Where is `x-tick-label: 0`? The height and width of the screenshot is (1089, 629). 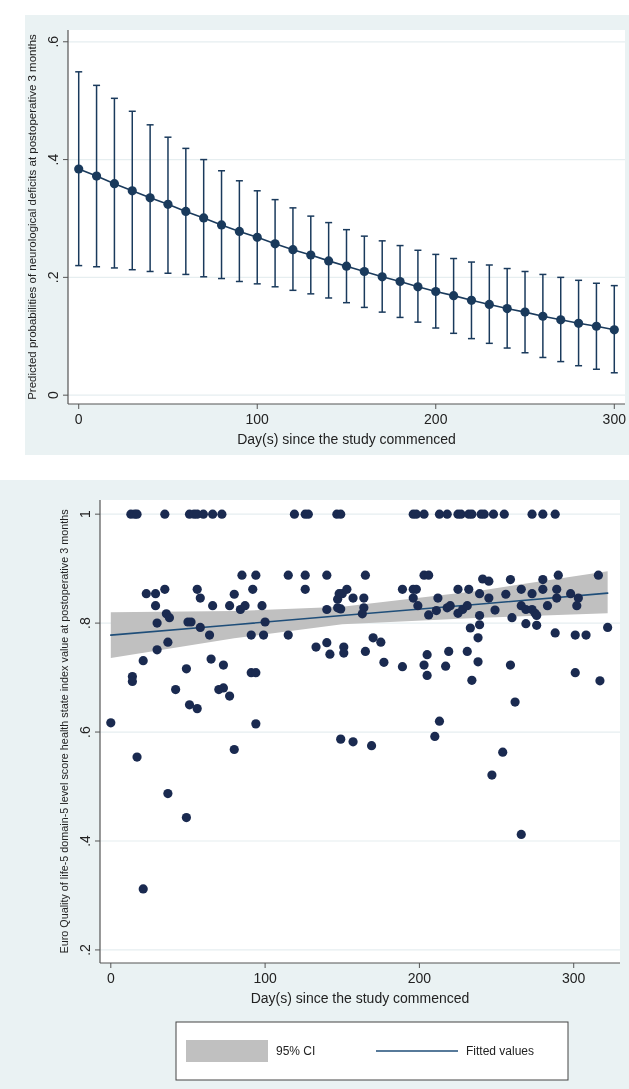
x-tick-label: 0 is located at coordinates (110, 978).